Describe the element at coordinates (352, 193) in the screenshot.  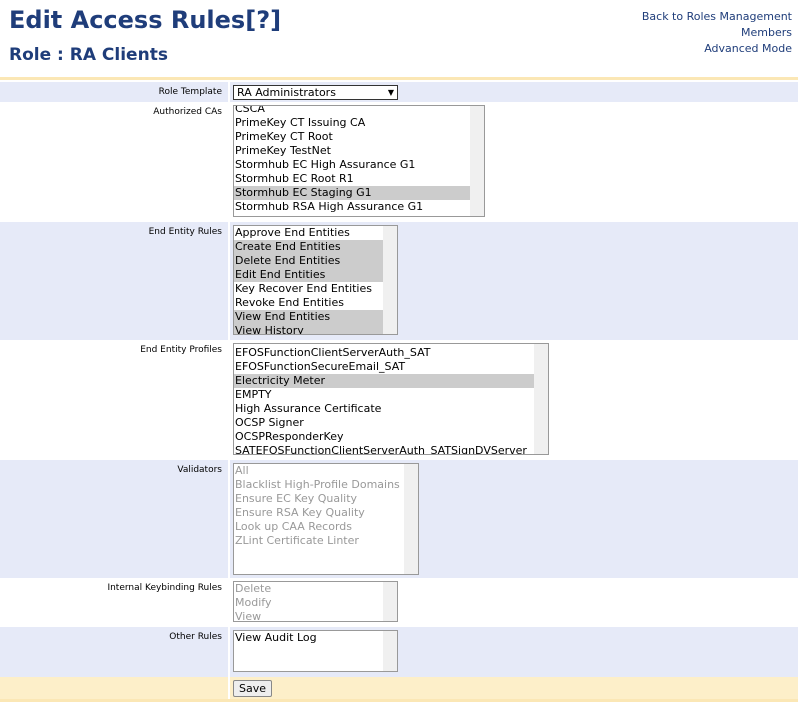
I see `list-option: Stormhub EC Staging G1` at that location.